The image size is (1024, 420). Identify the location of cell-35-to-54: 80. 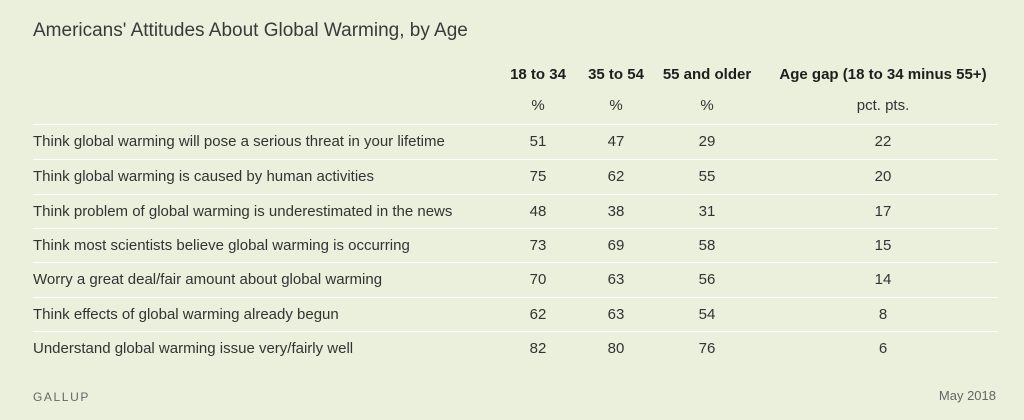
(616, 348).